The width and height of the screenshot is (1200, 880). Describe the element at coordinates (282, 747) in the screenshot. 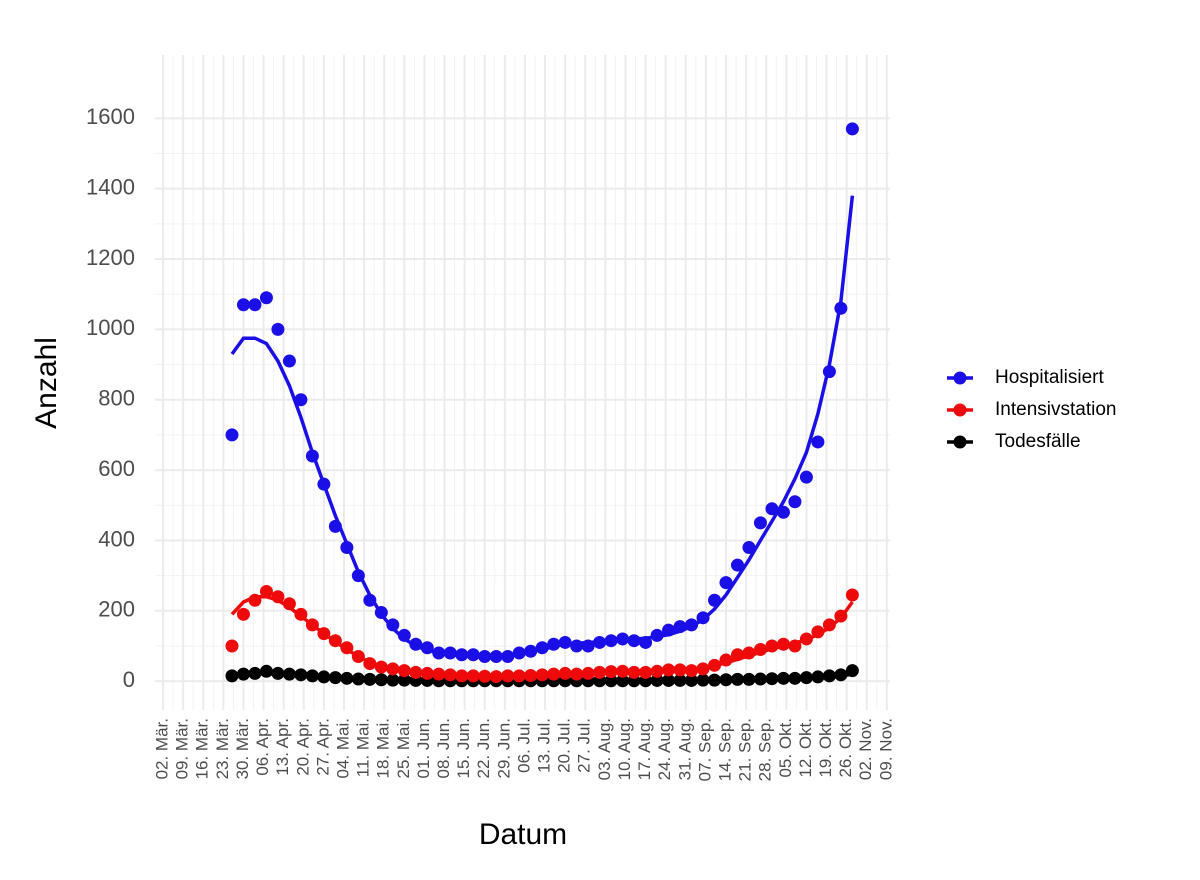

I see `x-tick-label: 13. Apr.` at that location.